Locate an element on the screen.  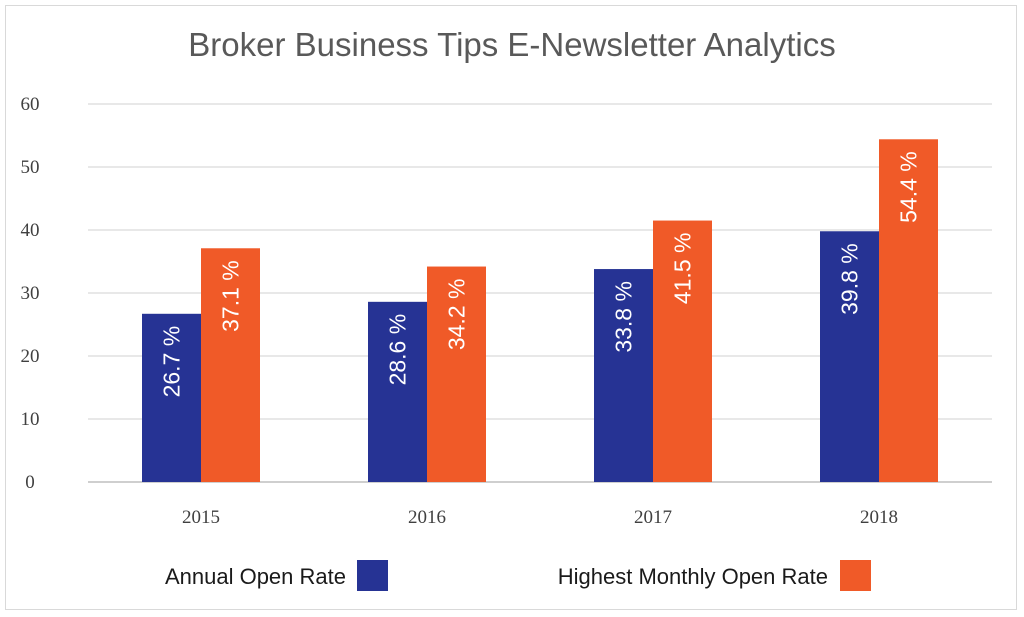
legend-label: Annual Open Rate is located at coordinates (255, 576).